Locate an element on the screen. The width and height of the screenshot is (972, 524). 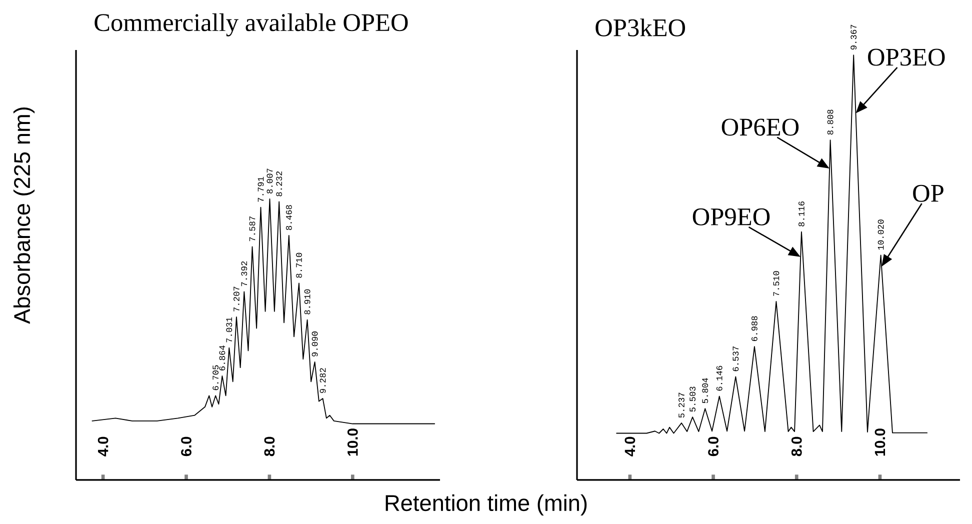
annotation: 8.808 is located at coordinates (830, 122).